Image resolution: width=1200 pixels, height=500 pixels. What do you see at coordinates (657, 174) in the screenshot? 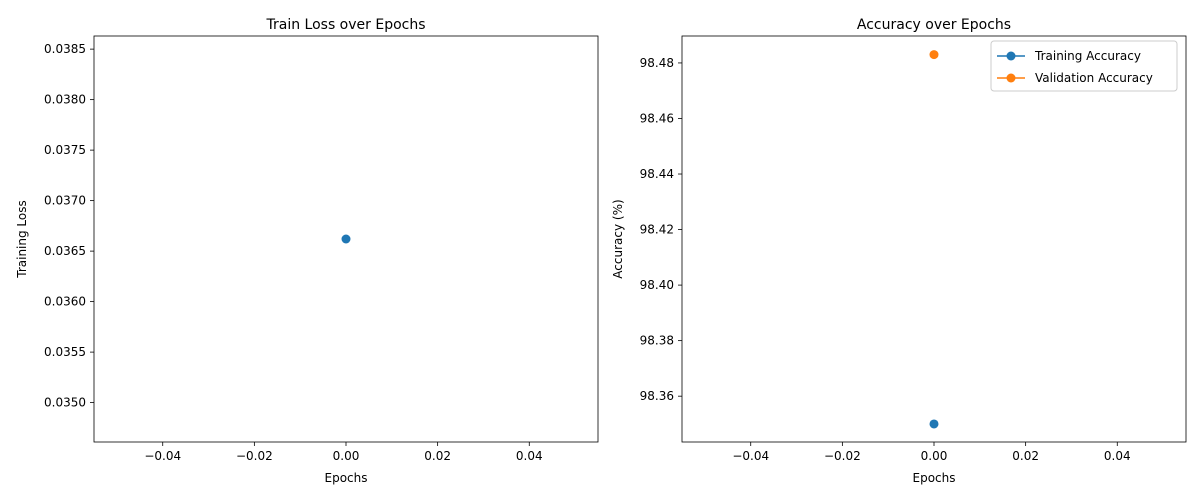
I see `y-tick-label: 98.44` at bounding box center [657, 174].